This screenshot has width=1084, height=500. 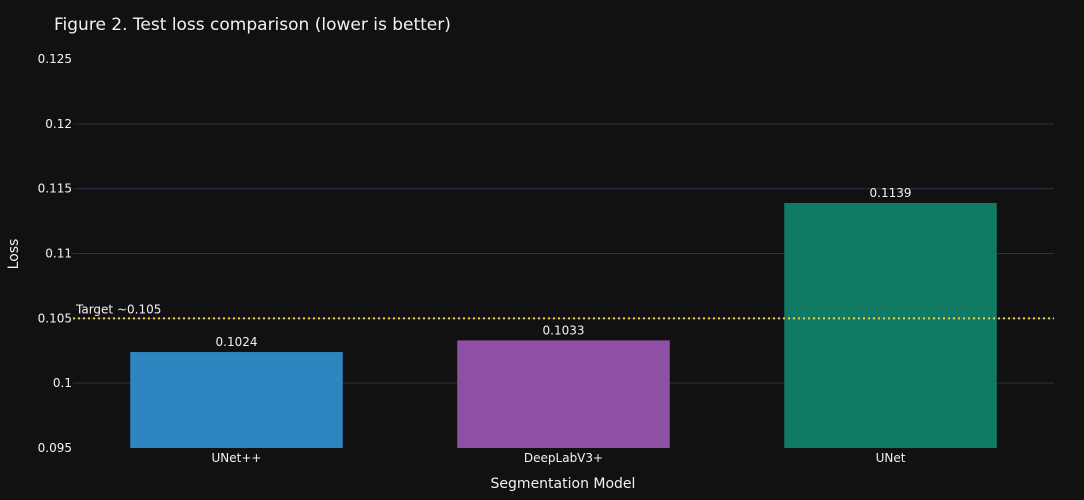 What do you see at coordinates (14, 254) in the screenshot?
I see `y-axis-title: Loss` at bounding box center [14, 254].